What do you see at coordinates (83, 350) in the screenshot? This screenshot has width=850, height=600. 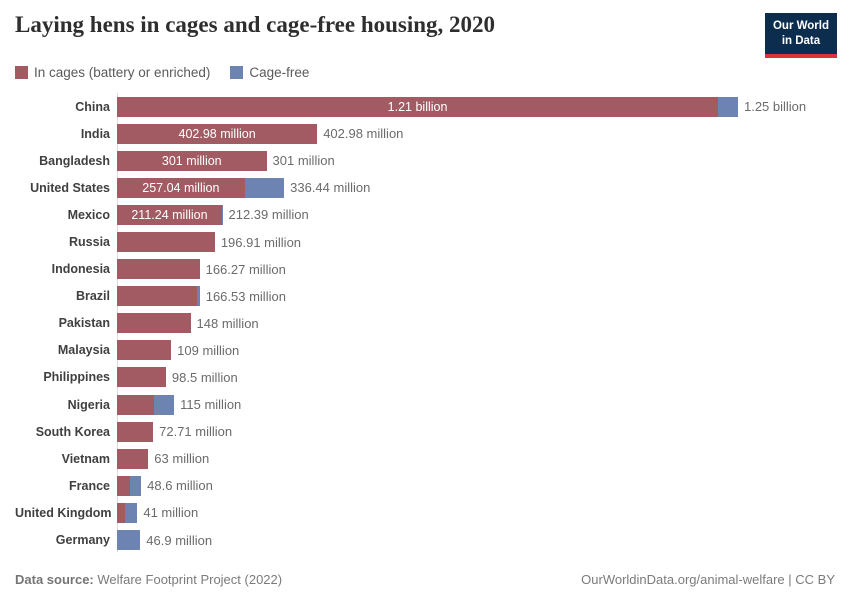 I see `country-label: Malaysia` at bounding box center [83, 350].